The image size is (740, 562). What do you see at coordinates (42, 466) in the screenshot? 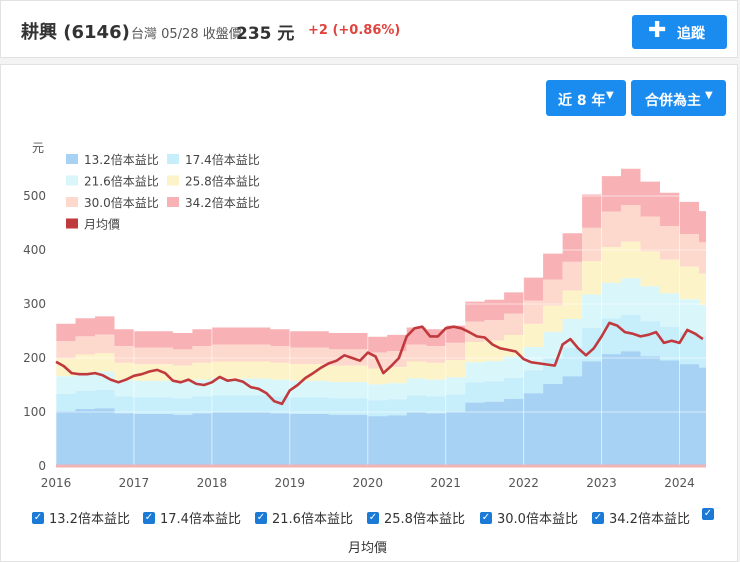
I see `y-tick-label: 0` at bounding box center [42, 466].